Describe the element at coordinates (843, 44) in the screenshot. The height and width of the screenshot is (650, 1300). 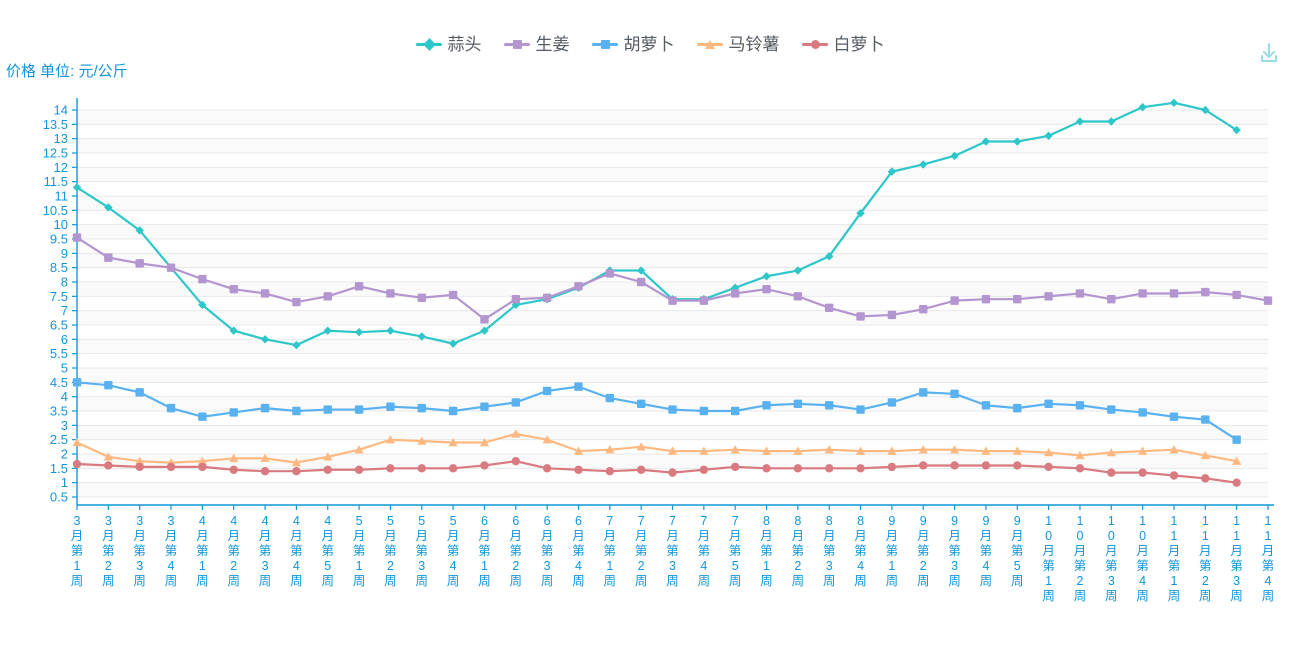
I see `legend-item-白萝卜: 白萝卜` at that location.